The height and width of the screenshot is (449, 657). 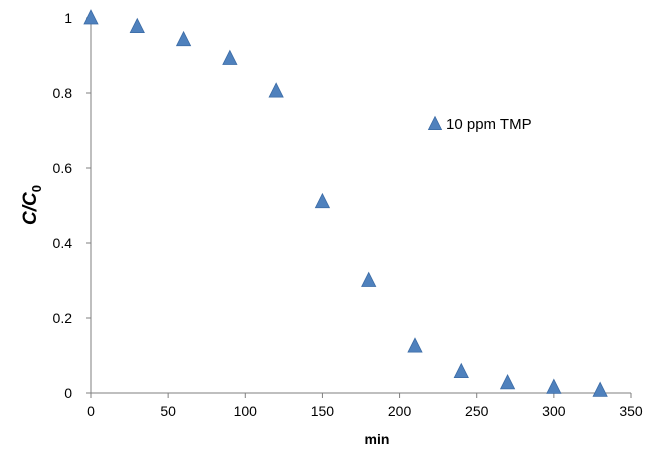 What do you see at coordinates (68, 393) in the screenshot?
I see `y-tick-label: 0` at bounding box center [68, 393].